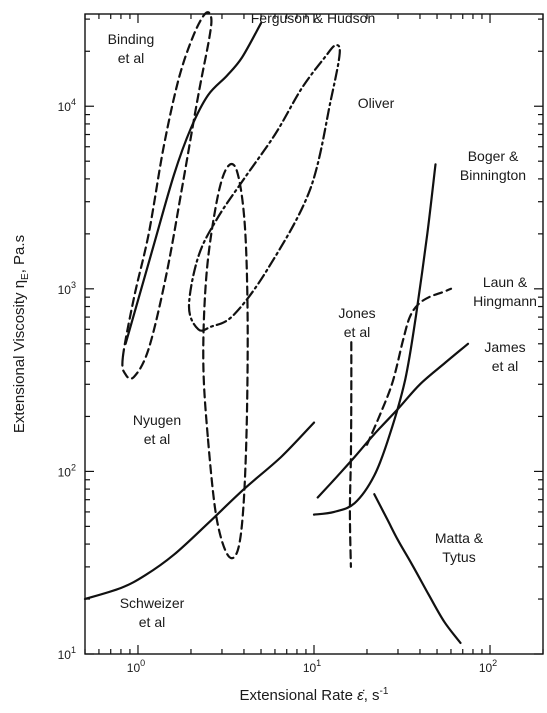  What do you see at coordinates (409, 366) in the screenshot?
I see `series-line-laun-hingmann` at bounding box center [409, 366].